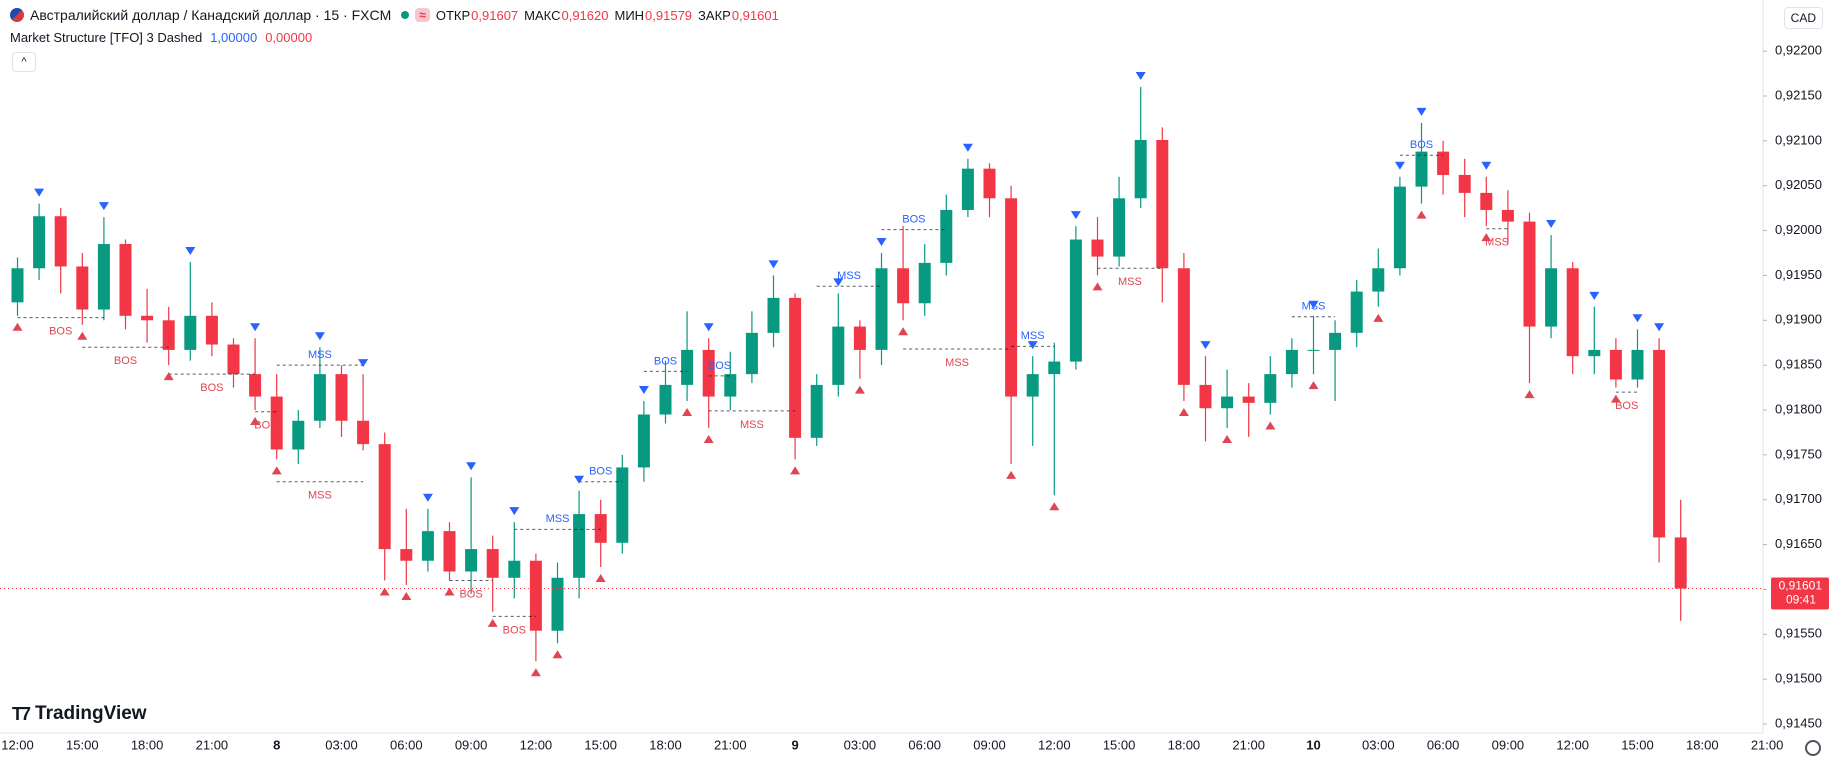  Describe the element at coordinates (1313, 744) in the screenshot. I see `x-tick-label: 10` at that location.